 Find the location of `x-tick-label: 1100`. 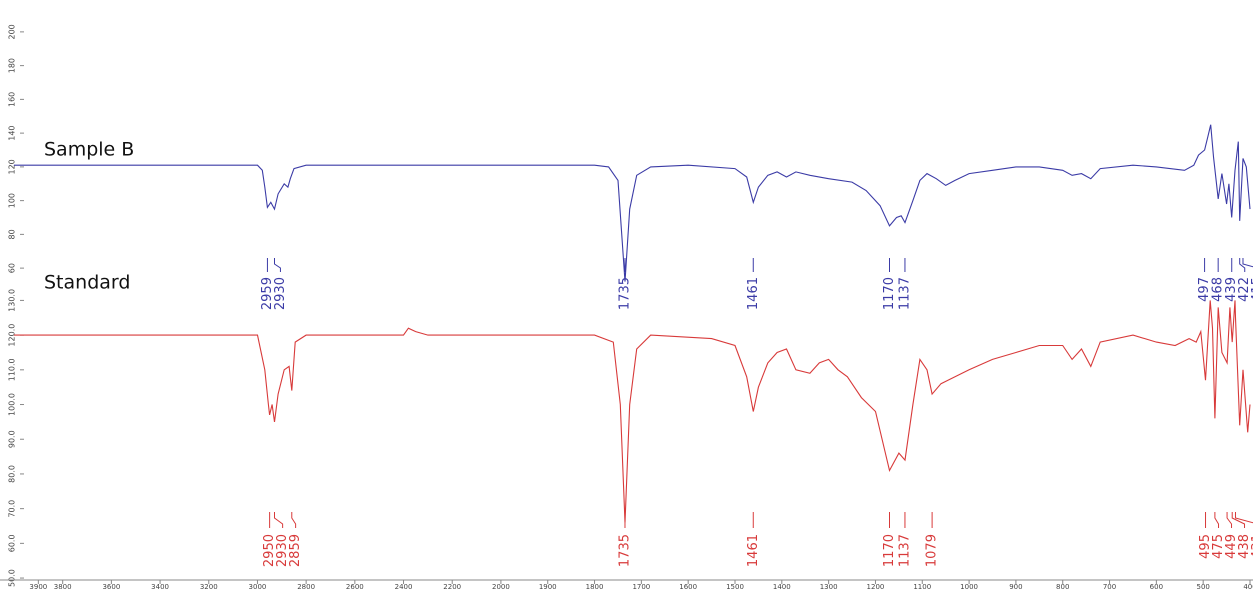

x-tick-label: 1100 is located at coordinates (922, 586).